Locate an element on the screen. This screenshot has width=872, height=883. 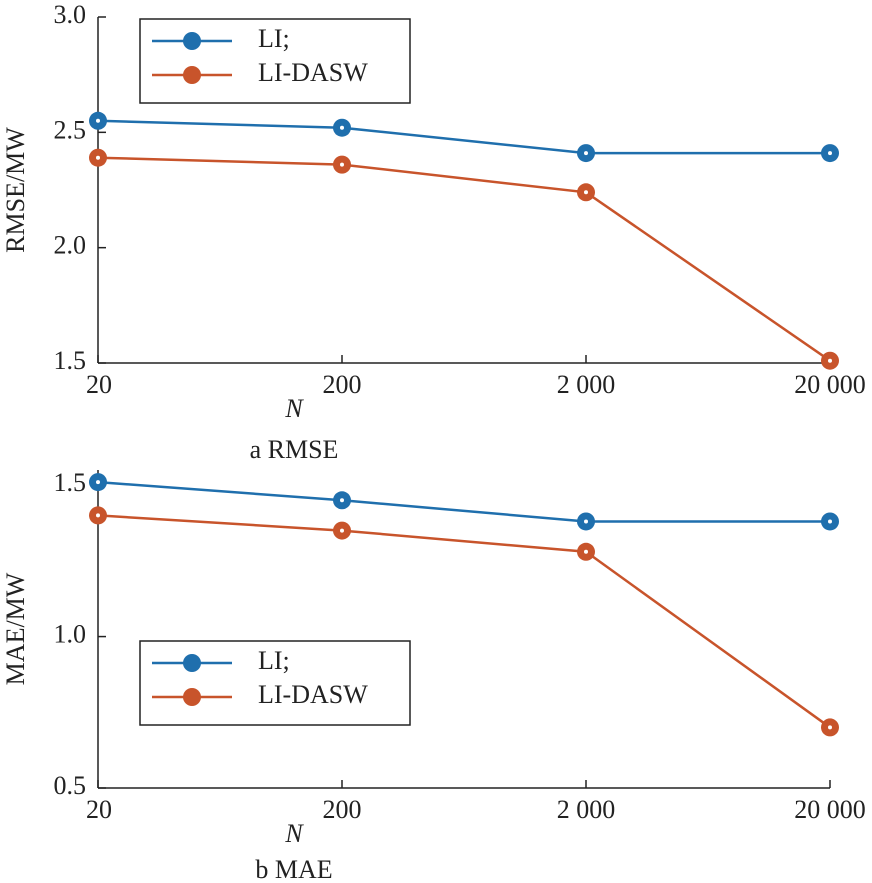
y-tick-label: 0.5 is located at coordinates (70, 785).